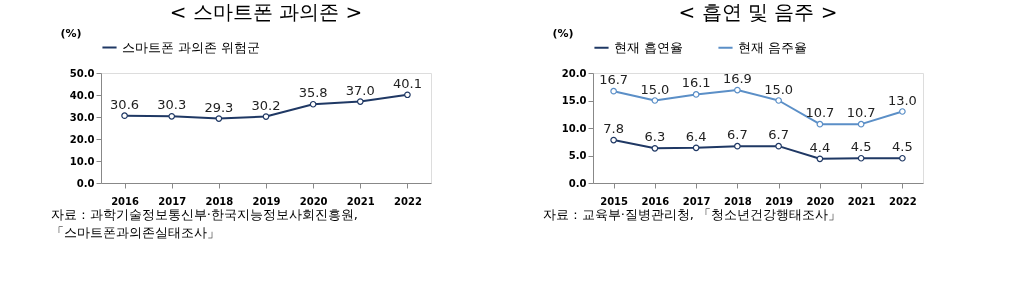 The width and height of the screenshot is (1024, 299). What do you see at coordinates (266, 105) in the screenshot?
I see `data-label: 30.2` at bounding box center [266, 105].